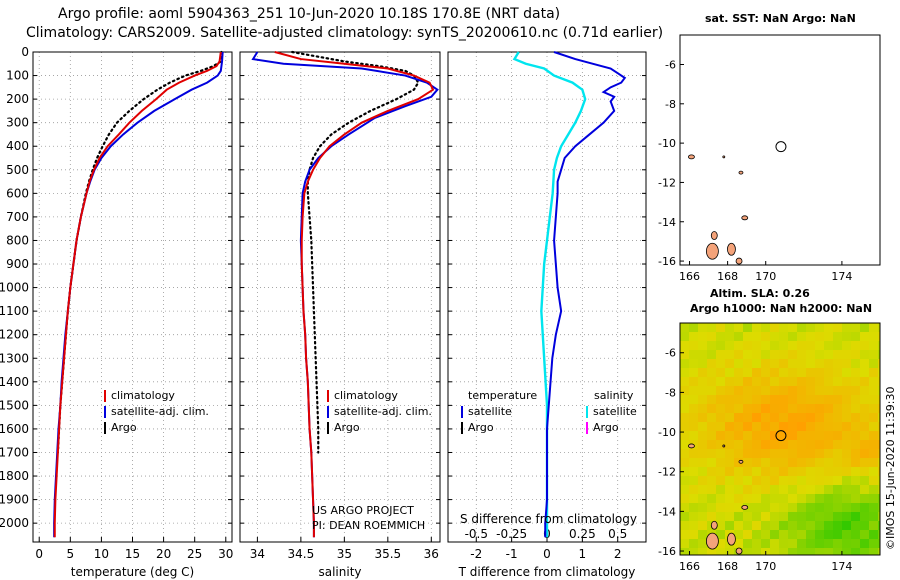 The image size is (900, 580). What do you see at coordinates (17, 170) in the screenshot?
I see `y-tick-label: 500` at bounding box center [17, 170].